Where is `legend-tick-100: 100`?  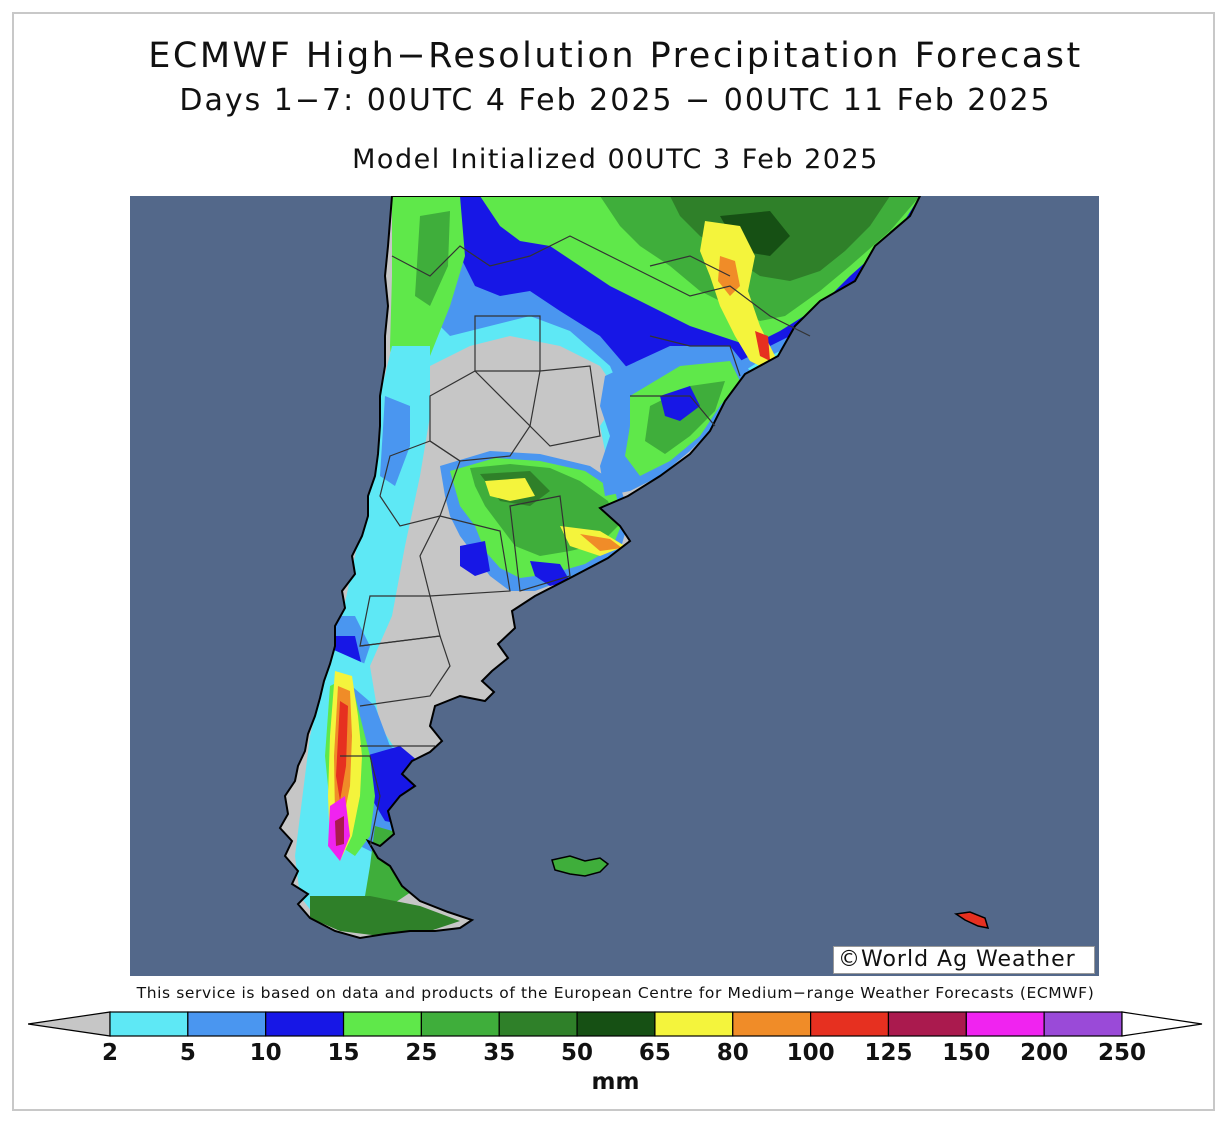
legend-tick-100: 100 is located at coordinates (810, 1053).